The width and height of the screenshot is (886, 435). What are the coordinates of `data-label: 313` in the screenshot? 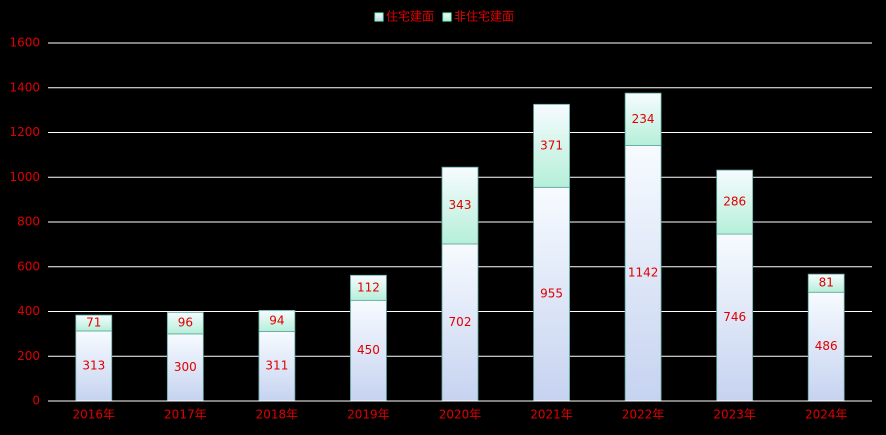 It's located at (93, 365).